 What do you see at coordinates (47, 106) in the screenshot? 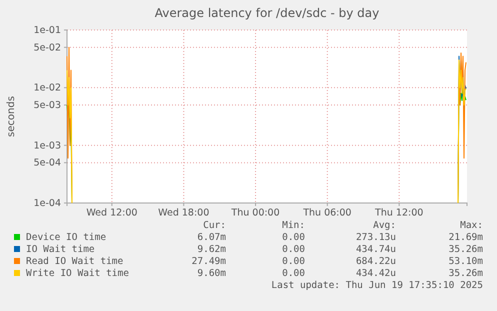
I see `y-tick-label: 5e-03` at bounding box center [47, 106].